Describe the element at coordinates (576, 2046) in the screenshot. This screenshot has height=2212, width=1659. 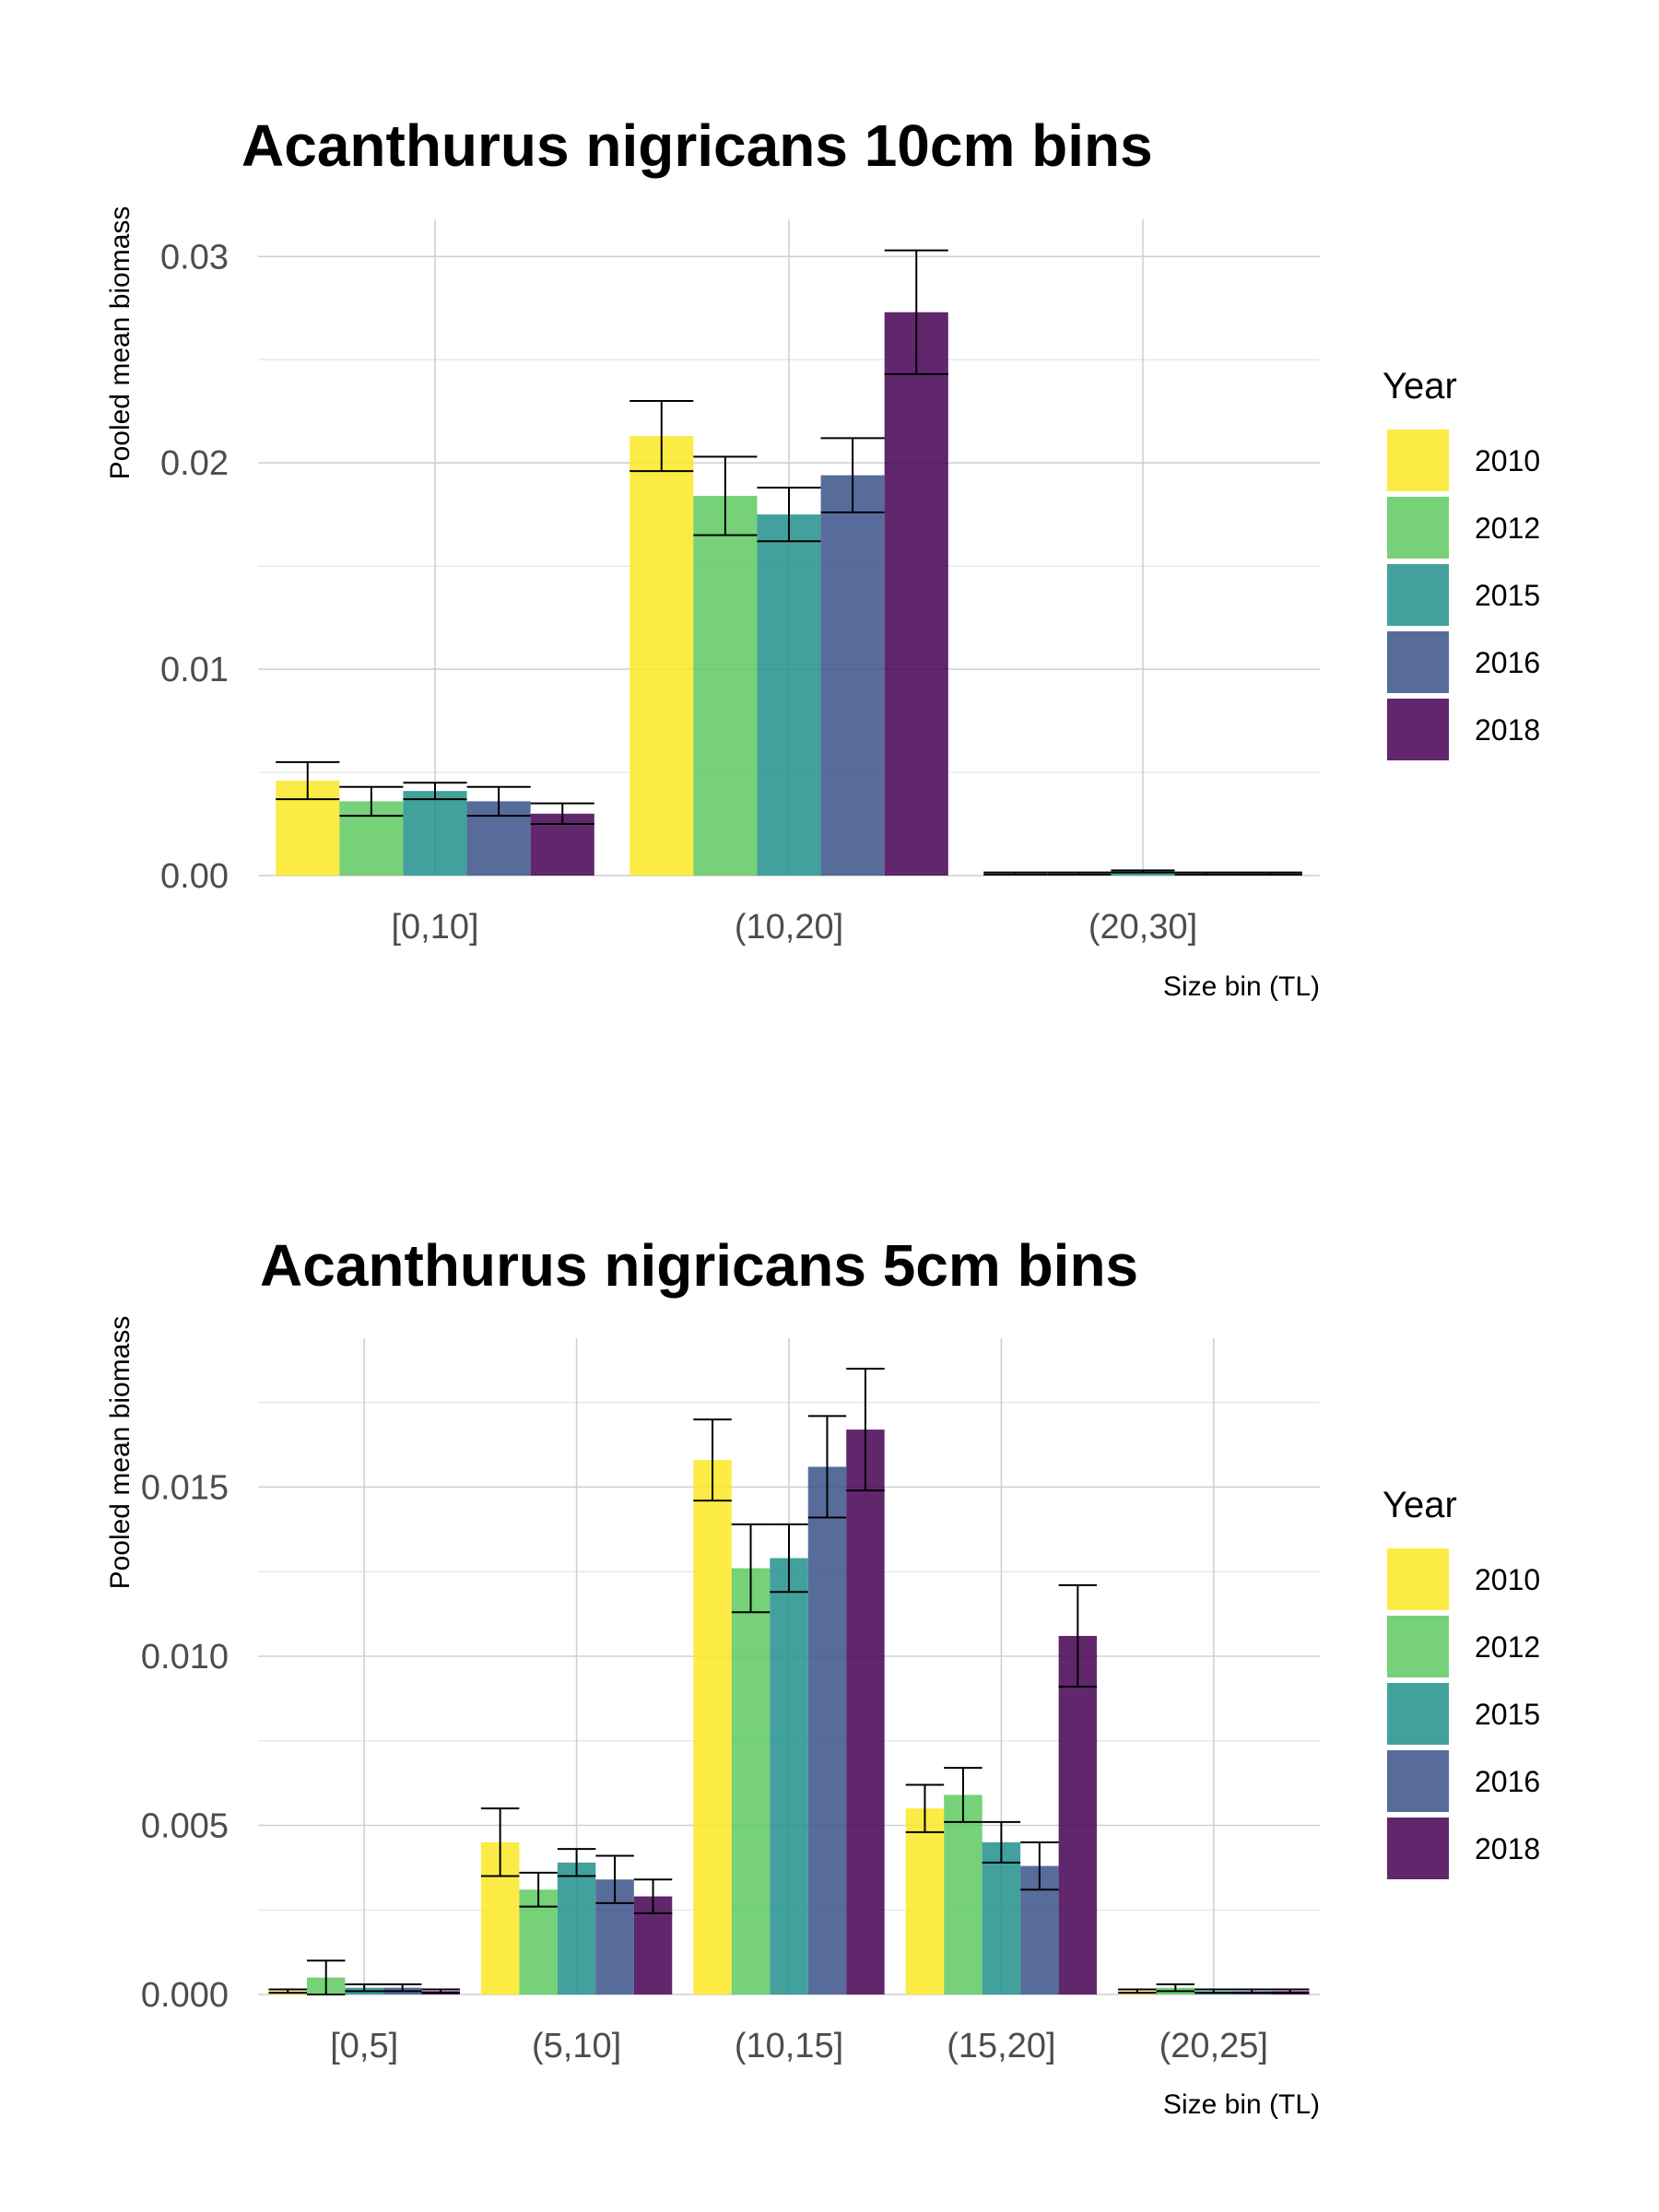
I see `x-tick-label: (5,10]` at that location.